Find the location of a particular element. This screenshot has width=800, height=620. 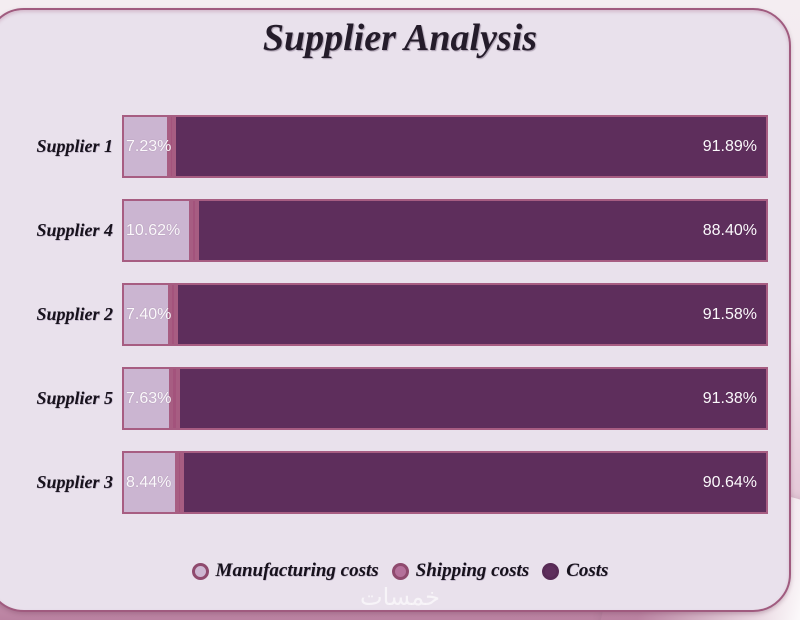

bar-segment-manufacturing-costs: 7.23% is located at coordinates (147, 146).